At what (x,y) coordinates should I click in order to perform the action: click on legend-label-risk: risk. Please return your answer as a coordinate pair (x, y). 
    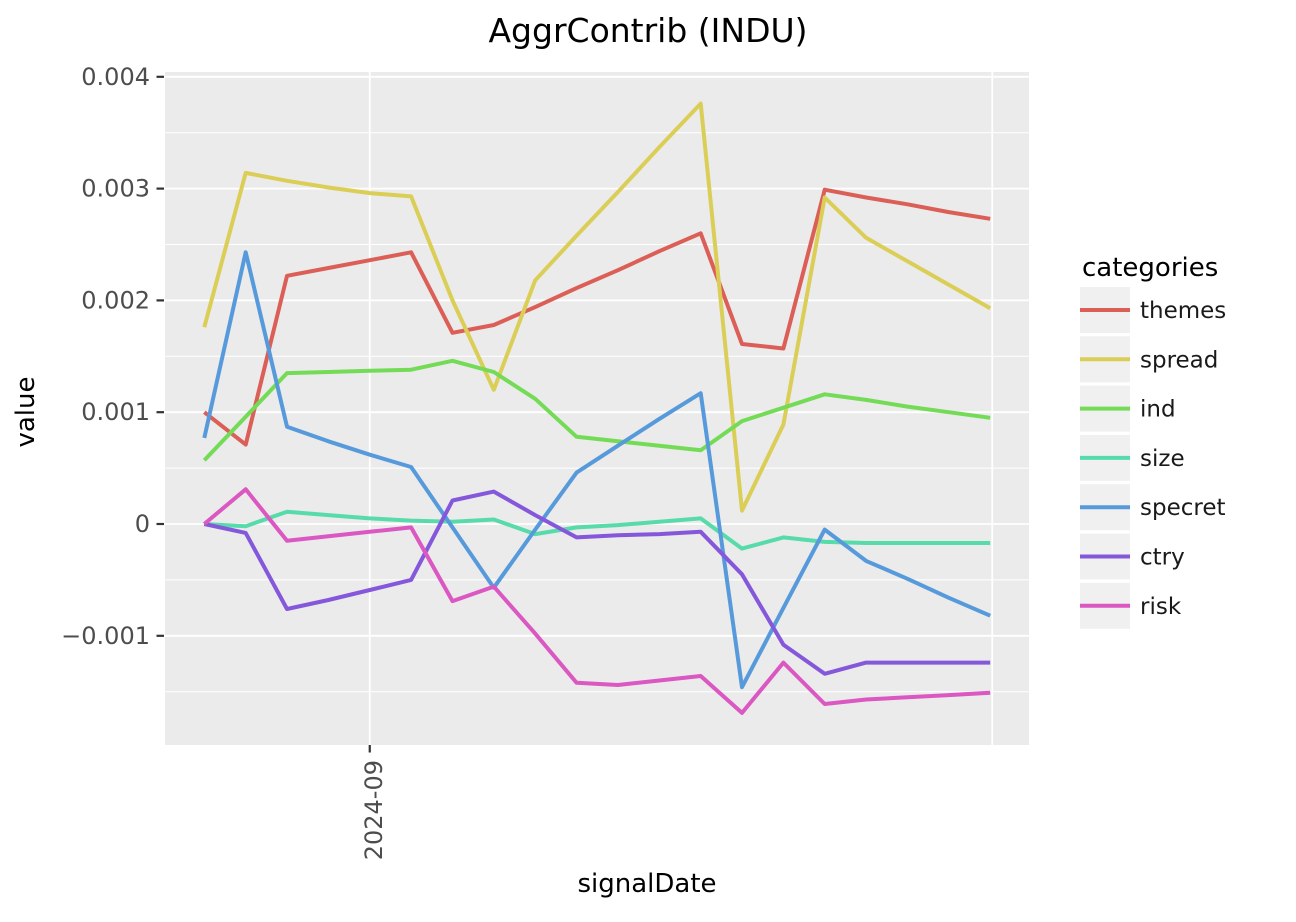
    Looking at the image, I should click on (1161, 607).